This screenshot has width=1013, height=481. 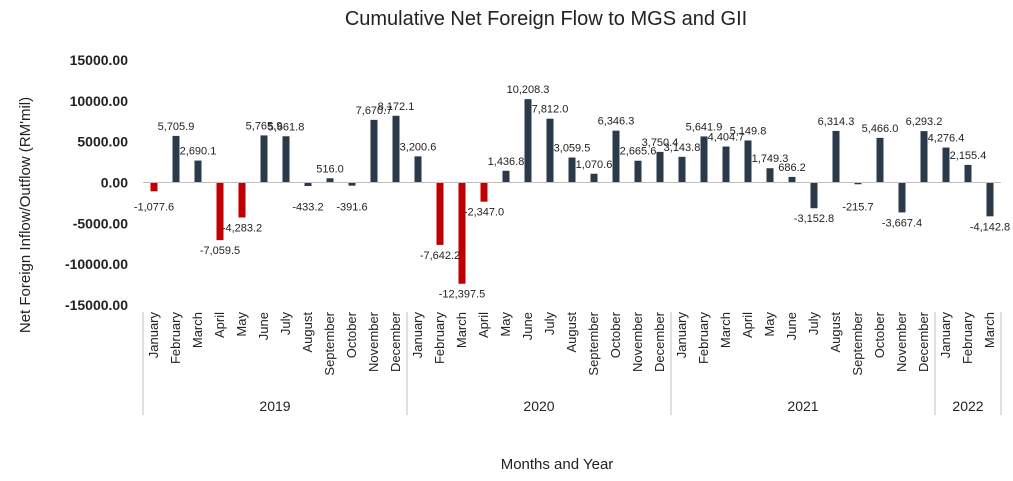 What do you see at coordinates (274, 406) in the screenshot?
I see `year-label: 2019` at bounding box center [274, 406].